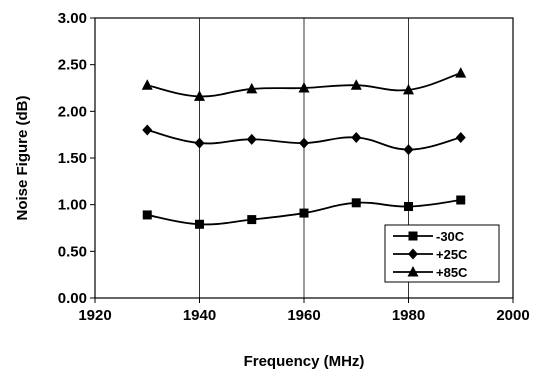 The height and width of the screenshot is (379, 551). Describe the element at coordinates (408, 315) in the screenshot. I see `x-tick-label-3: 1980` at that location.